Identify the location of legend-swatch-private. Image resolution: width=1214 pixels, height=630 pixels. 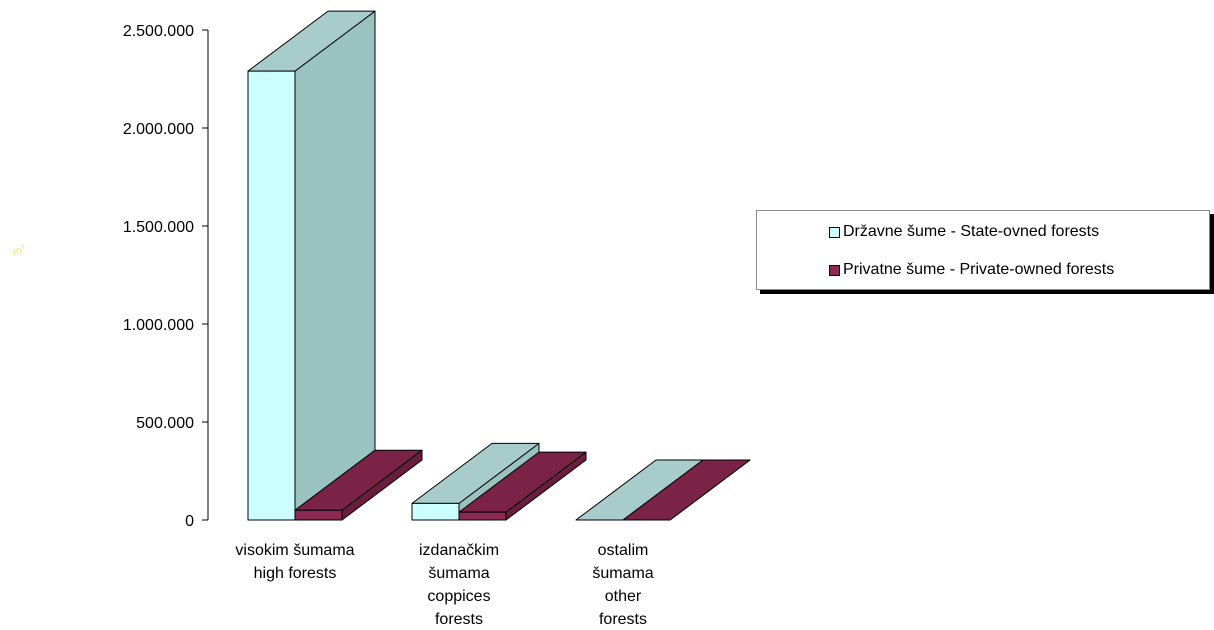
(834, 270).